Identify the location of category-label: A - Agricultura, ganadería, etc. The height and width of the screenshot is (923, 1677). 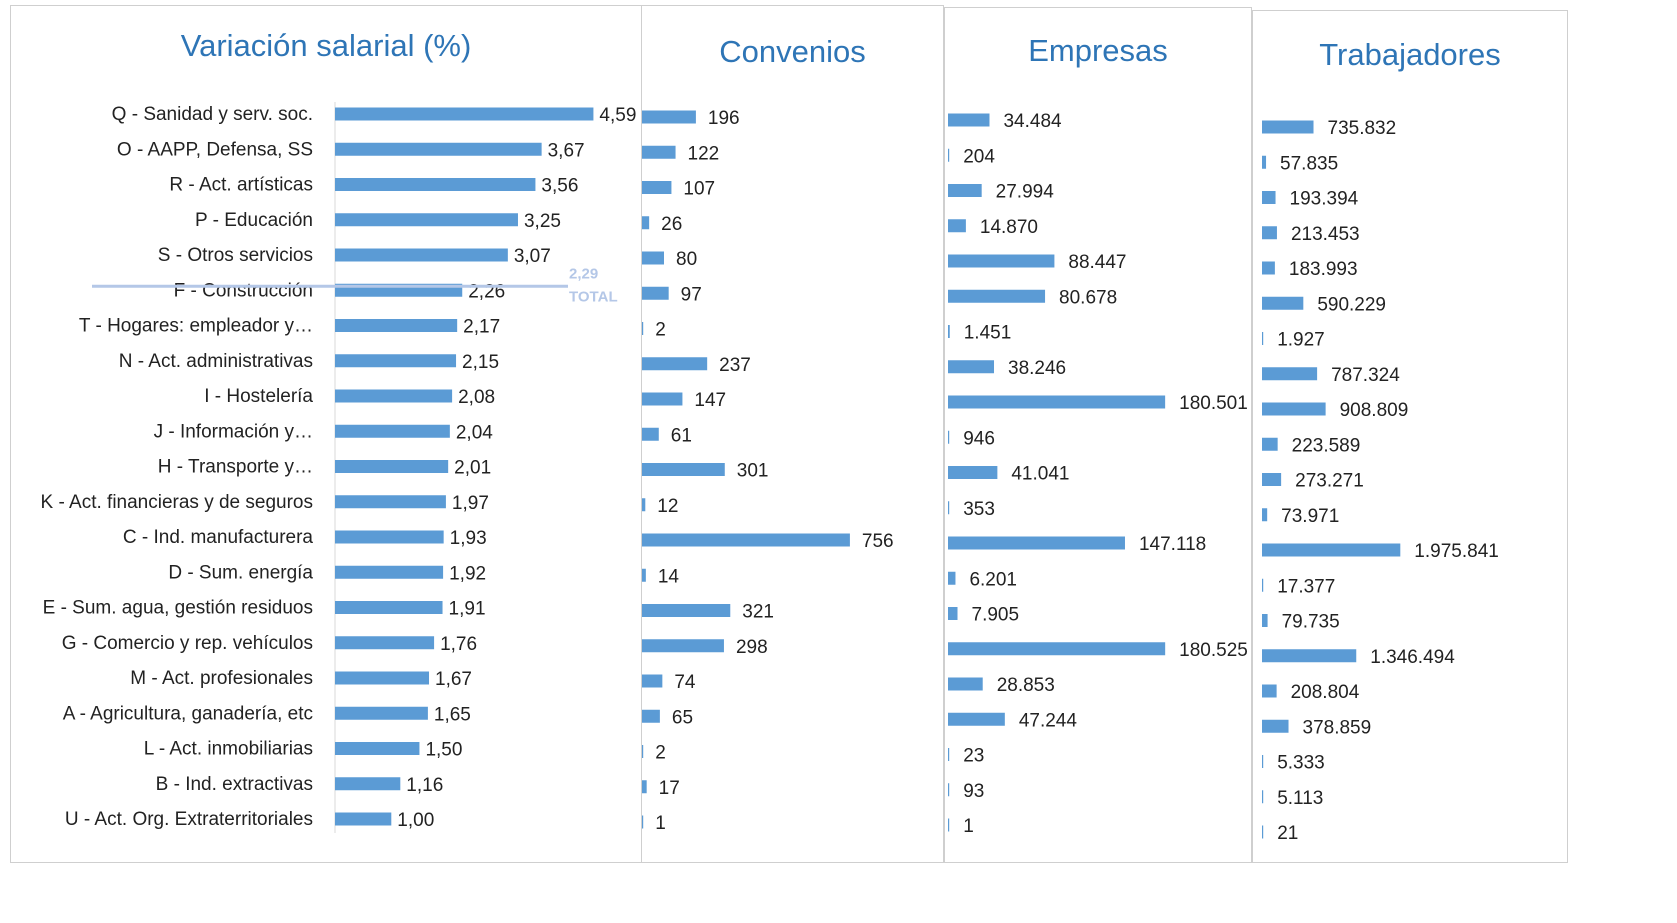
(188, 713).